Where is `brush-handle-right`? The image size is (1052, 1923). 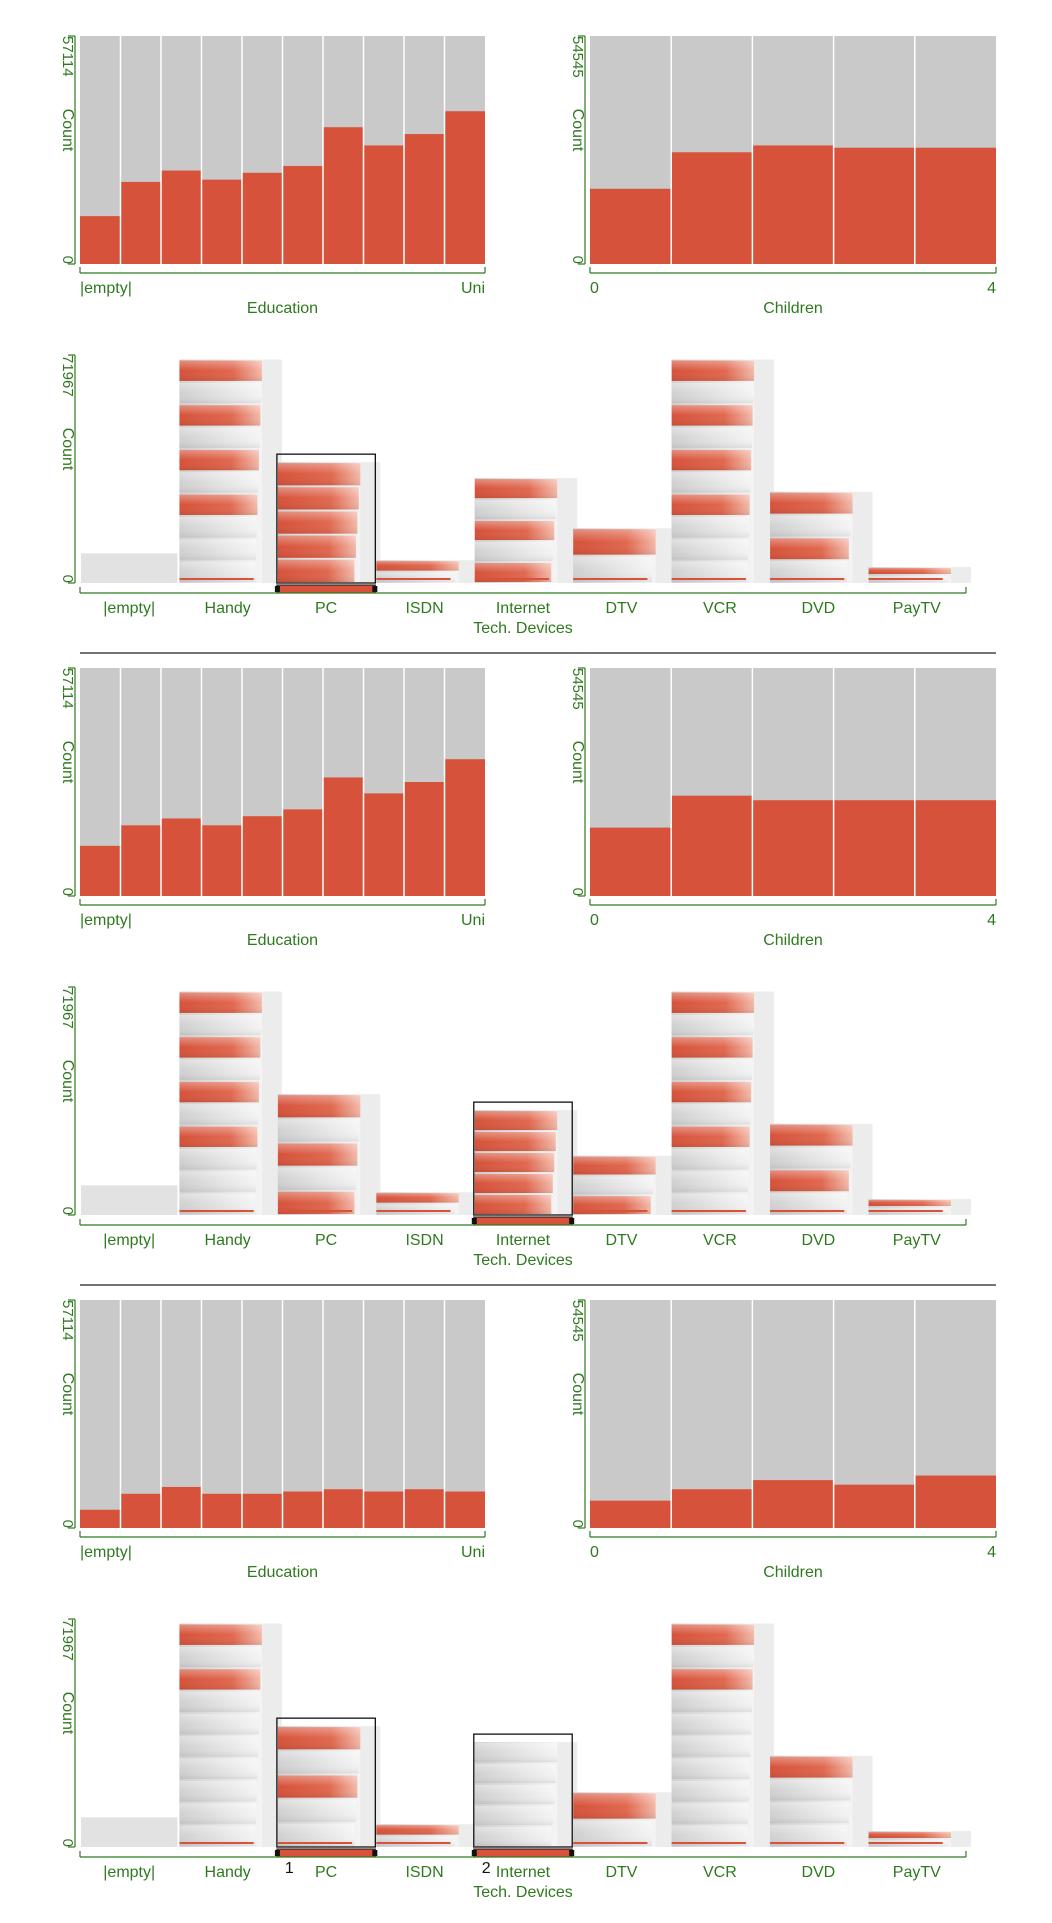 brush-handle-right is located at coordinates (572, 1221).